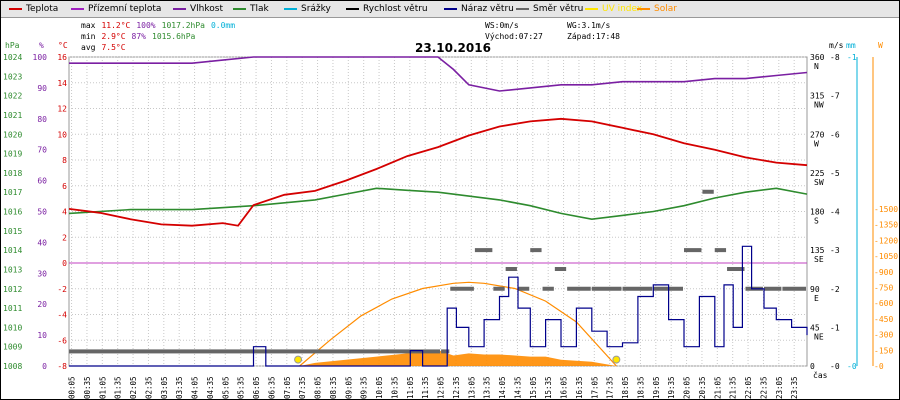 The height and width of the screenshot is (400, 900). What do you see at coordinates (836, 45) in the screenshot?
I see `wind-speed-axis-label: m/s` at bounding box center [836, 45].